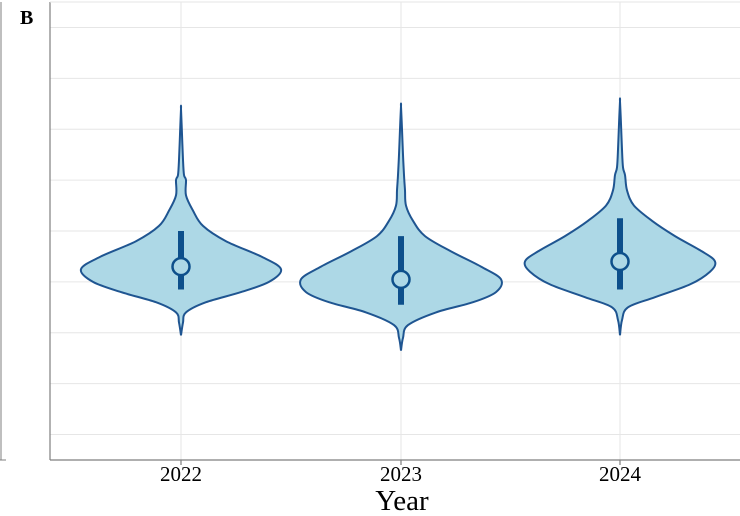  Describe the element at coordinates (401, 226) in the screenshot. I see `violin-2023` at that location.